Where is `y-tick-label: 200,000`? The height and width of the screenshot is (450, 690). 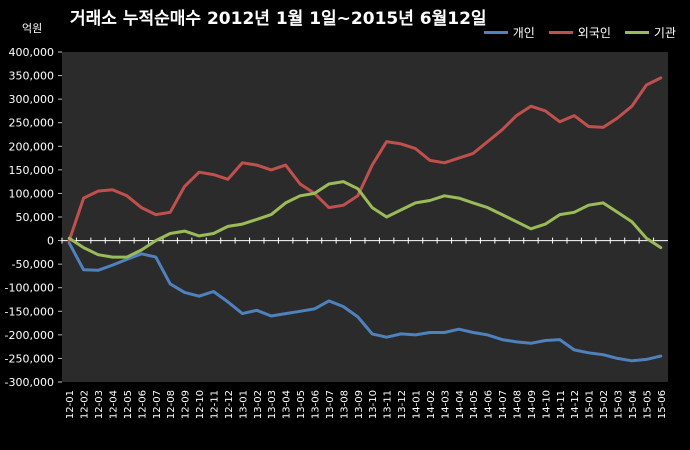
y-tick-label: 200,000 is located at coordinates (32, 146).